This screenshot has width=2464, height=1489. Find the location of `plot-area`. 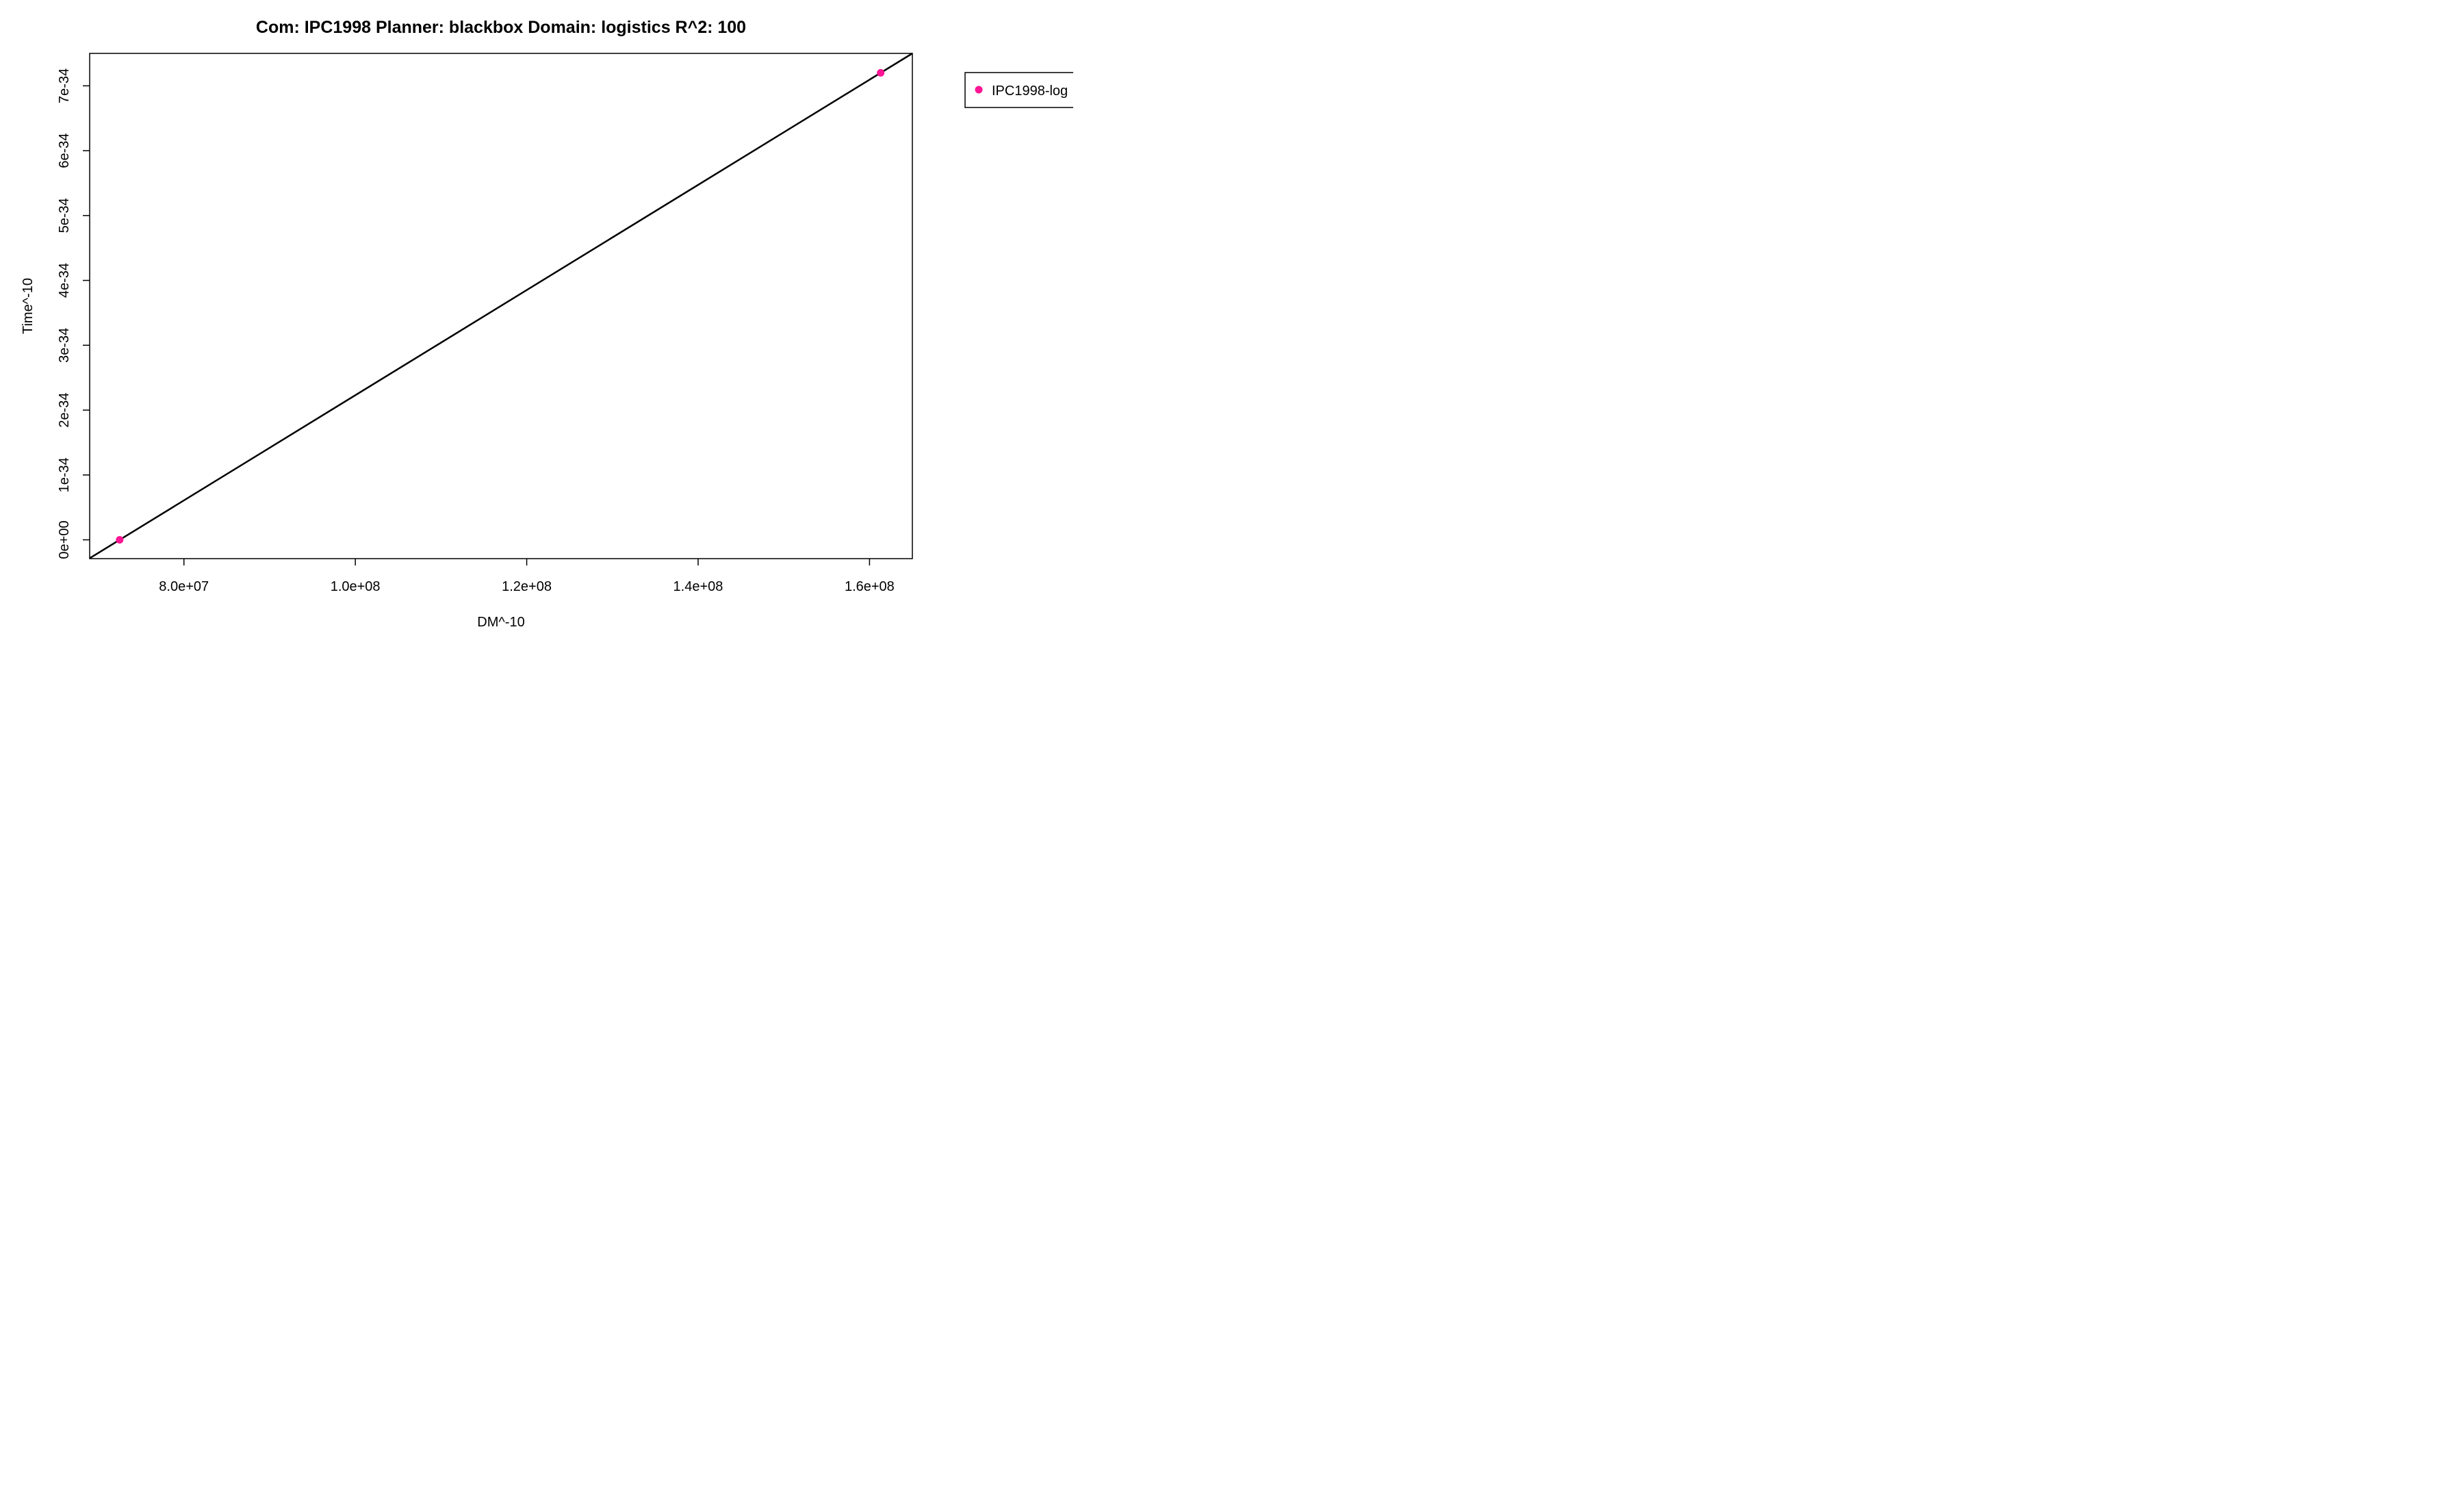

plot-area is located at coordinates (501, 306).